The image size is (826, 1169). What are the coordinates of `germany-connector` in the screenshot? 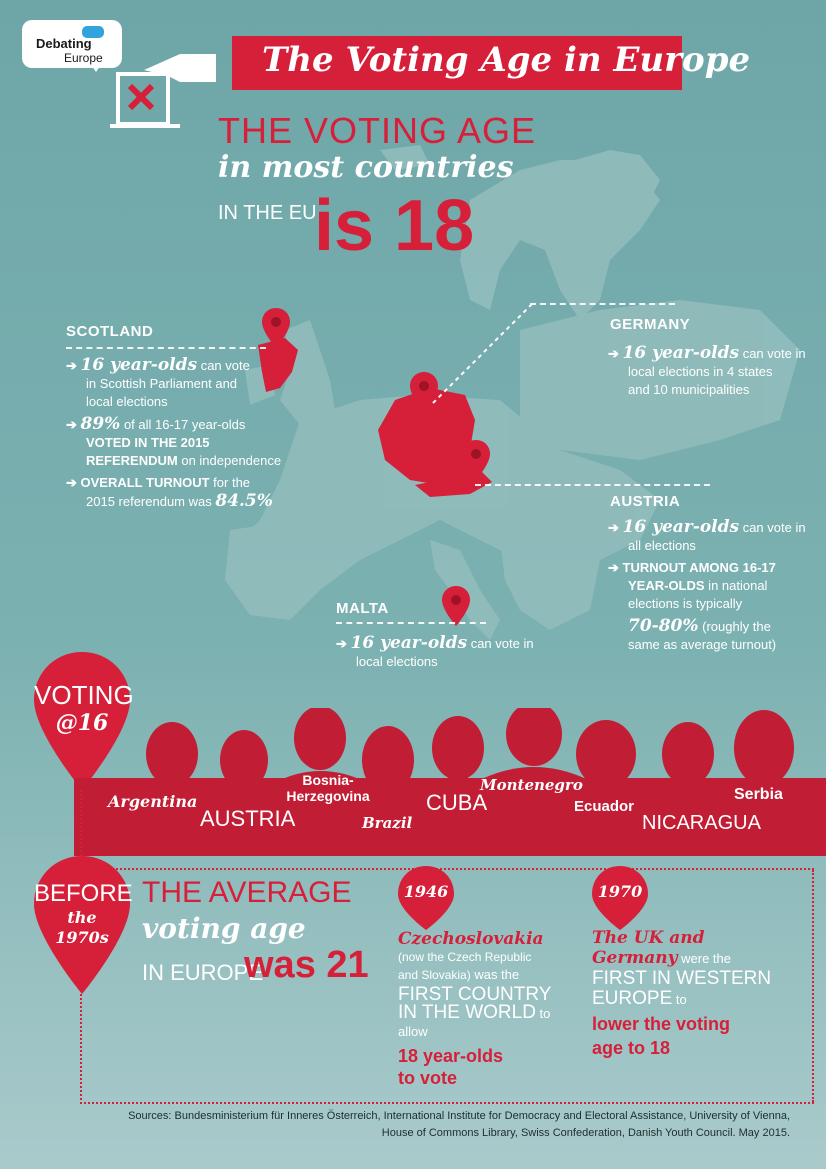 It's located at (482, 354).